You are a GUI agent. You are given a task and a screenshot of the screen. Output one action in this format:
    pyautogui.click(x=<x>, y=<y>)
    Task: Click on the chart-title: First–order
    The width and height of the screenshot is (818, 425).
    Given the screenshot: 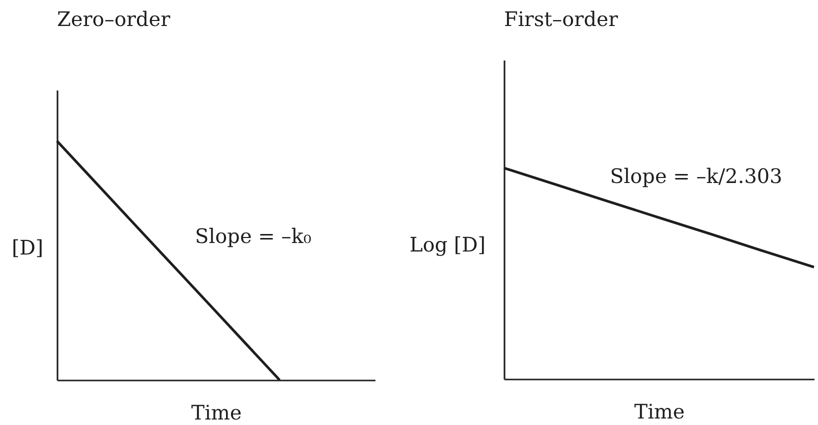 What is the action you would take?
    pyautogui.click(x=561, y=19)
    